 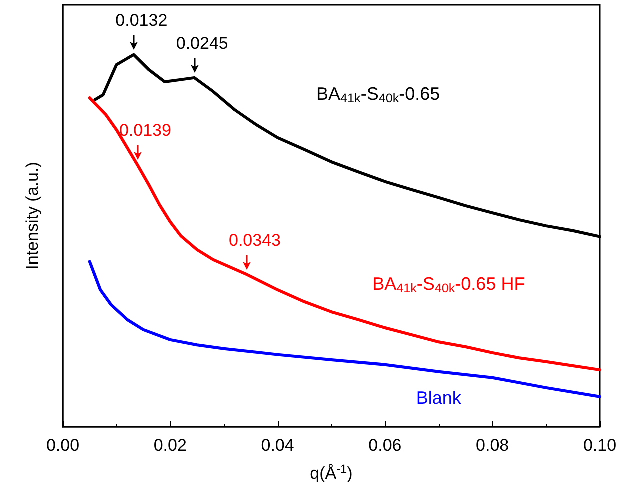 I want to click on y-axis-title: Intensity (a.u.), so click(x=32, y=216).